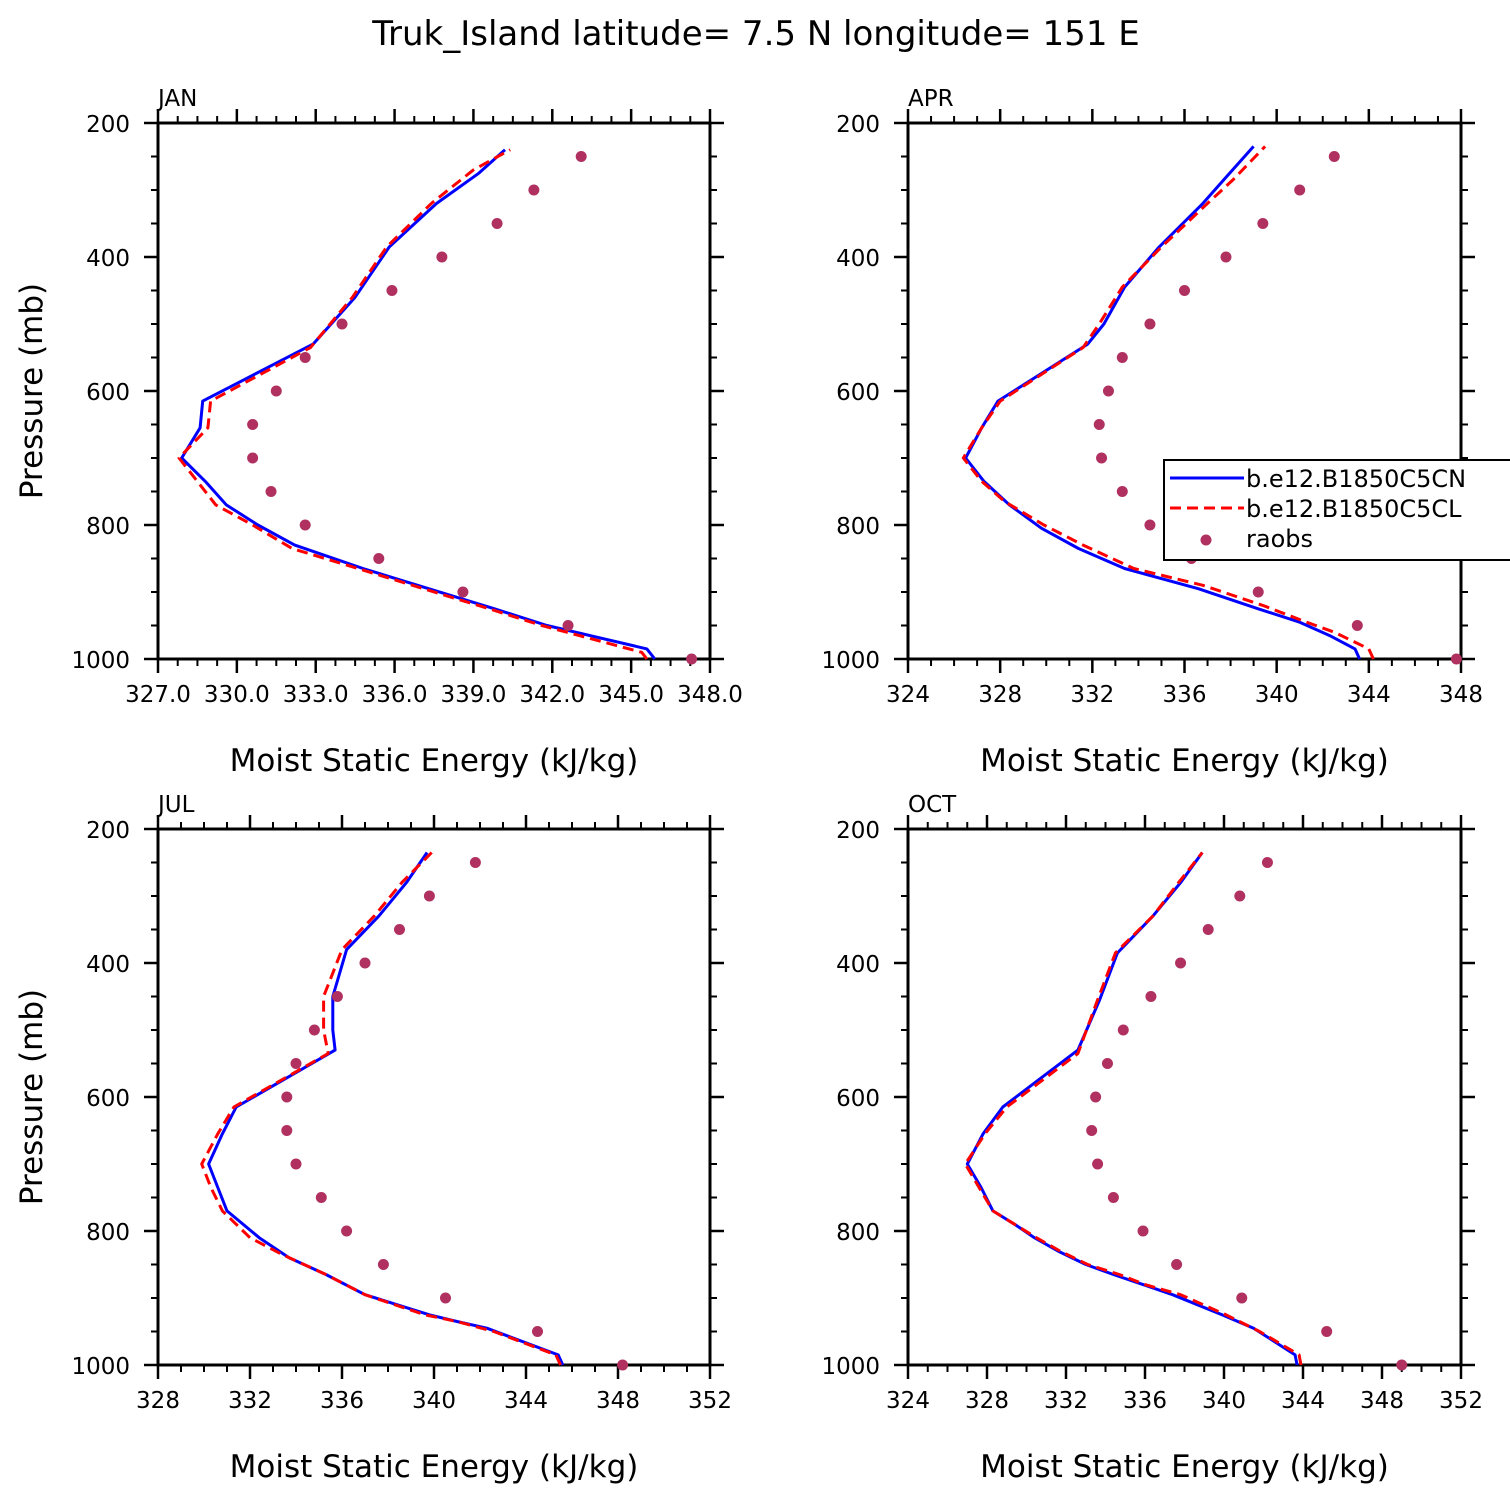 This screenshot has width=1510, height=1510. Describe the element at coordinates (1279, 539) in the screenshot. I see `legend-label: raobs` at that location.